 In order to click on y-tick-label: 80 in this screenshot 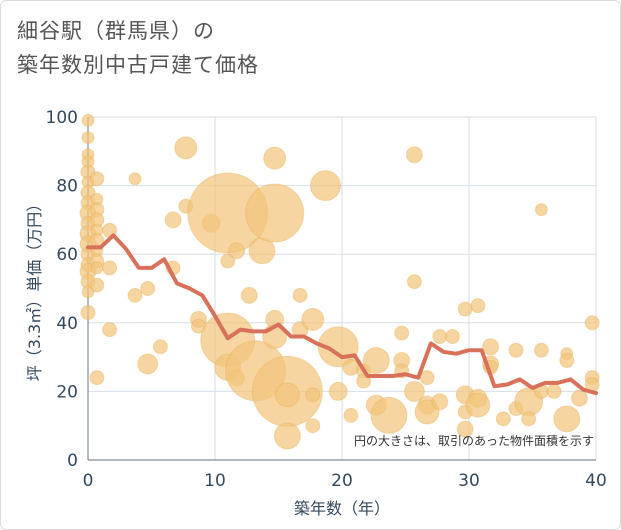, I will do `click(67, 187)`.